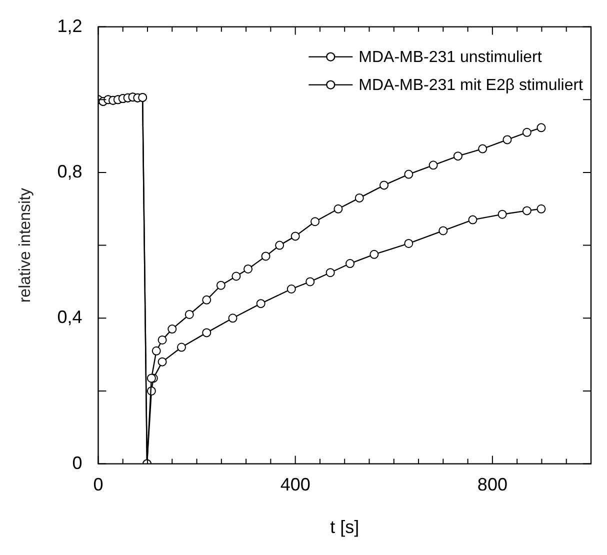 This screenshot has width=607, height=555. I want to click on y-tick-label: 0, so click(77, 462).